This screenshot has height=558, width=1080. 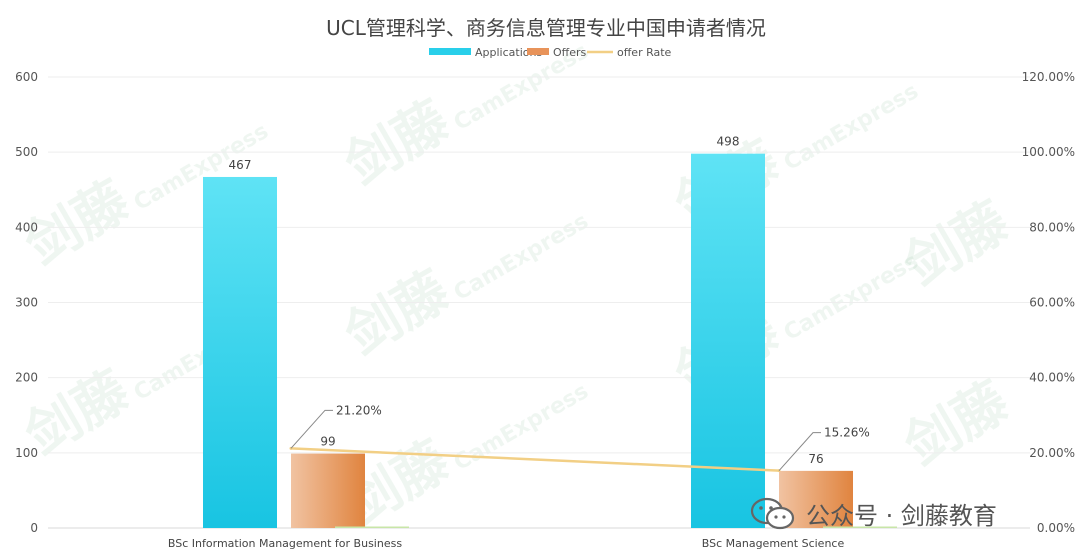 I want to click on bar-offers, so click(x=328, y=490).